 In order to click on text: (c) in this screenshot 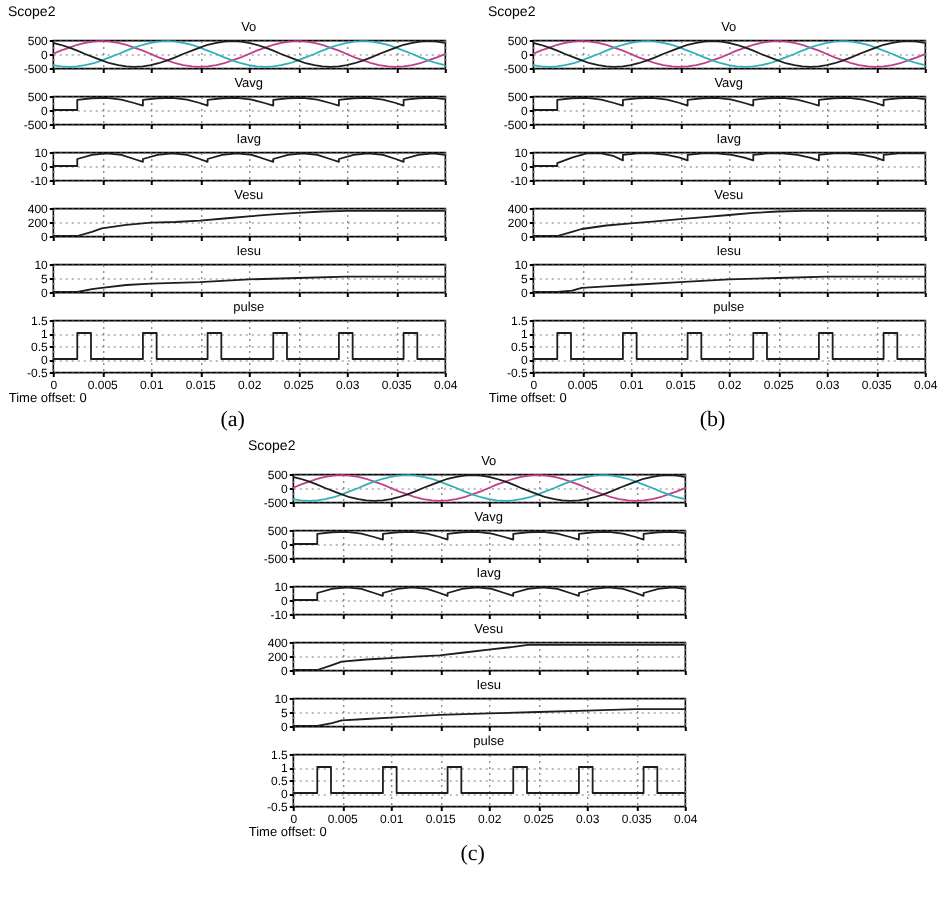, I will do `click(473, 853)`.